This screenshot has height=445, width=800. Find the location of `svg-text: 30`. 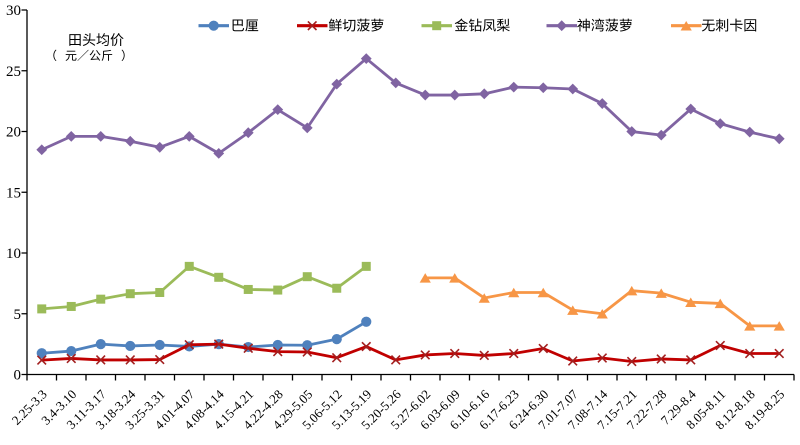

svg-text: 30 is located at coordinates (13, 11).